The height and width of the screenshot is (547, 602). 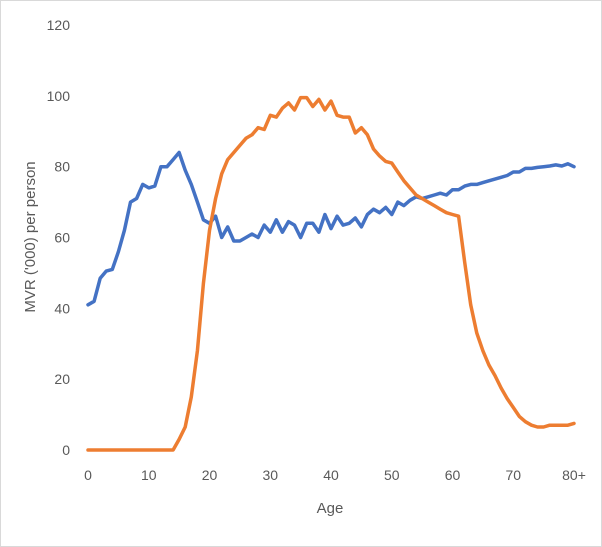 What do you see at coordinates (88, 475) in the screenshot?
I see `x-tick-label: 0` at bounding box center [88, 475].